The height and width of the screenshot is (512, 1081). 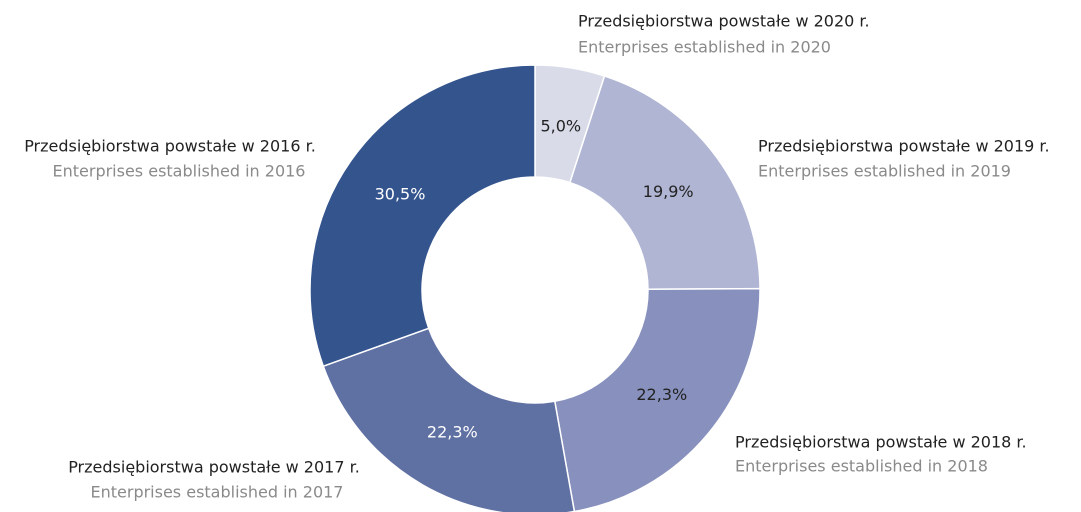 What do you see at coordinates (668, 191) in the screenshot?
I see `data-label: 19,9%` at bounding box center [668, 191].